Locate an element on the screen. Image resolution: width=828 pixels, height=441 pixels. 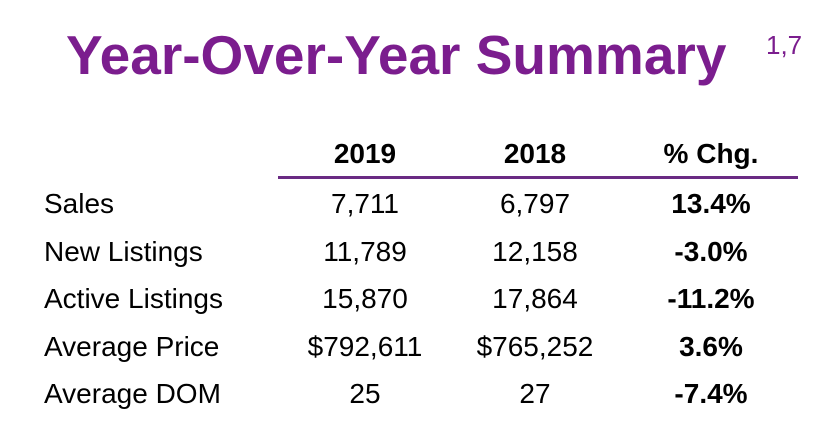
value-pct-change: -3.0% is located at coordinates (711, 251).